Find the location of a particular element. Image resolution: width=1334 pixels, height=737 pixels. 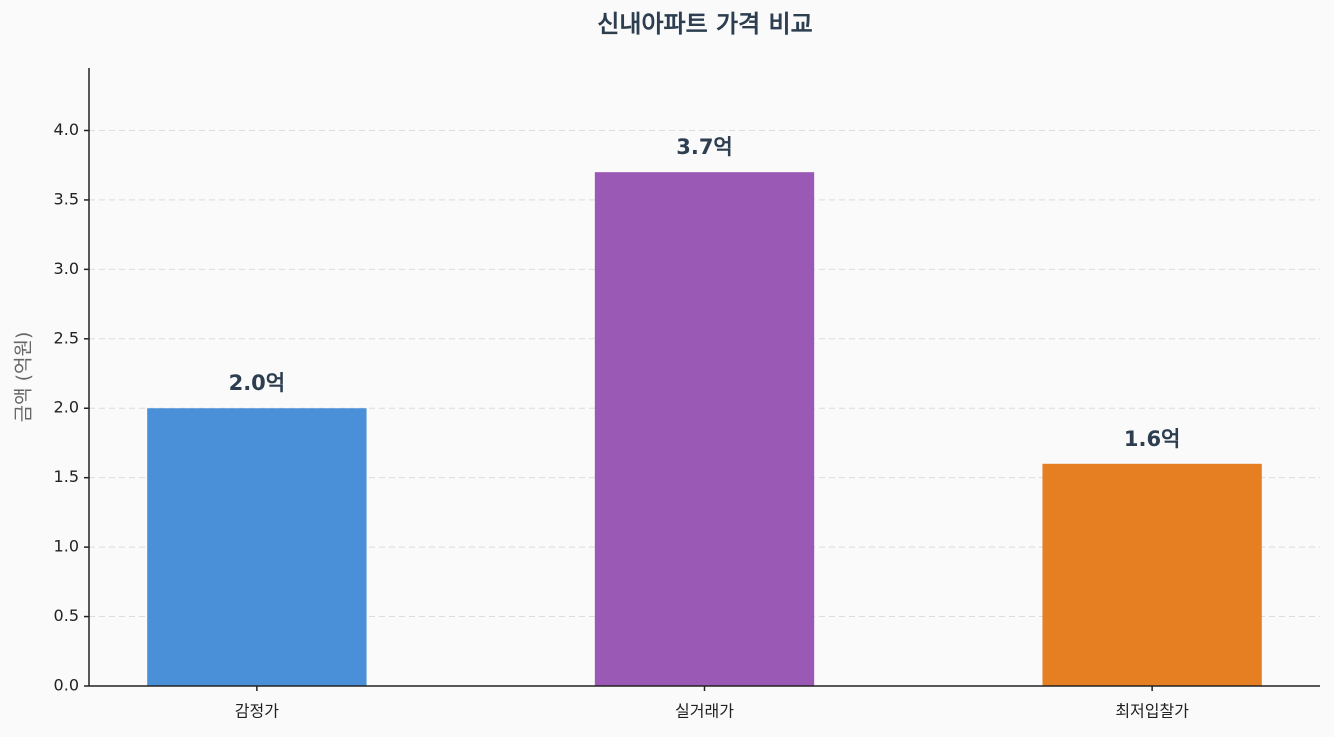

y-tick-label: 2.0 is located at coordinates (66, 407).